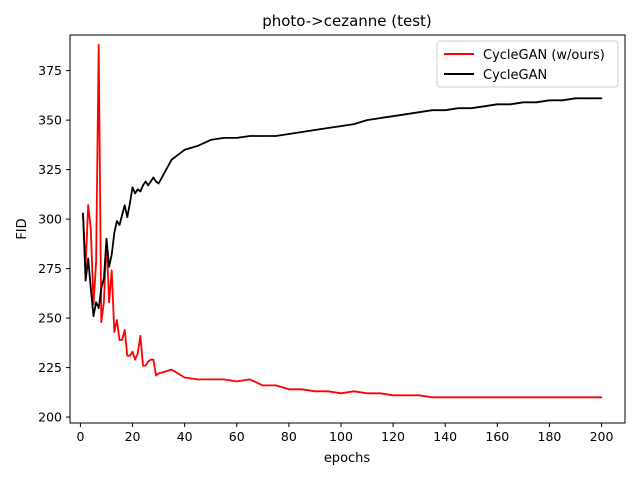 The height and width of the screenshot is (480, 640). I want to click on x-tick-label: 180, so click(550, 436).